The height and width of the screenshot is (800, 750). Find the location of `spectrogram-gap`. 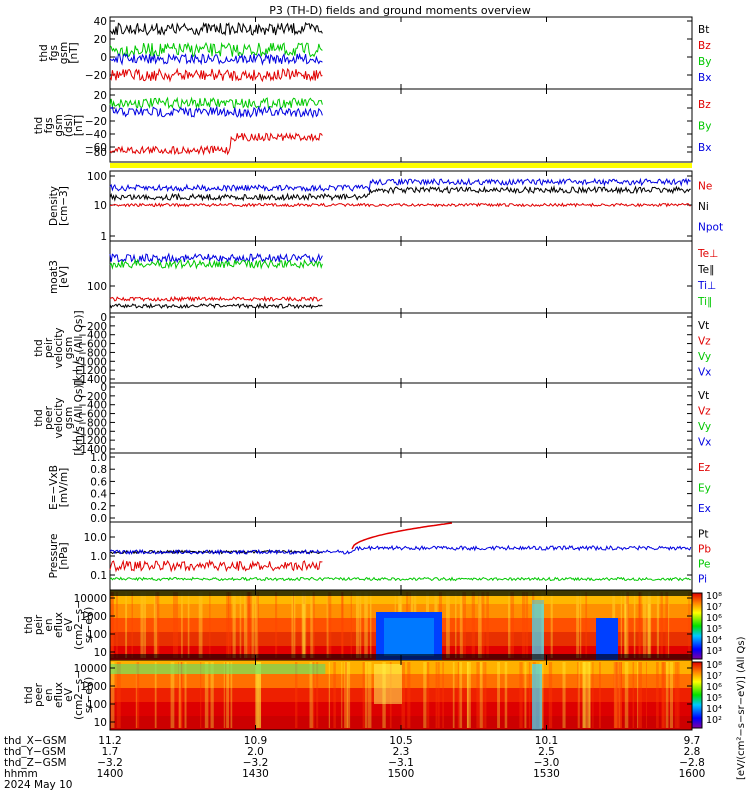

spectrogram-gap is located at coordinates (538, 630).